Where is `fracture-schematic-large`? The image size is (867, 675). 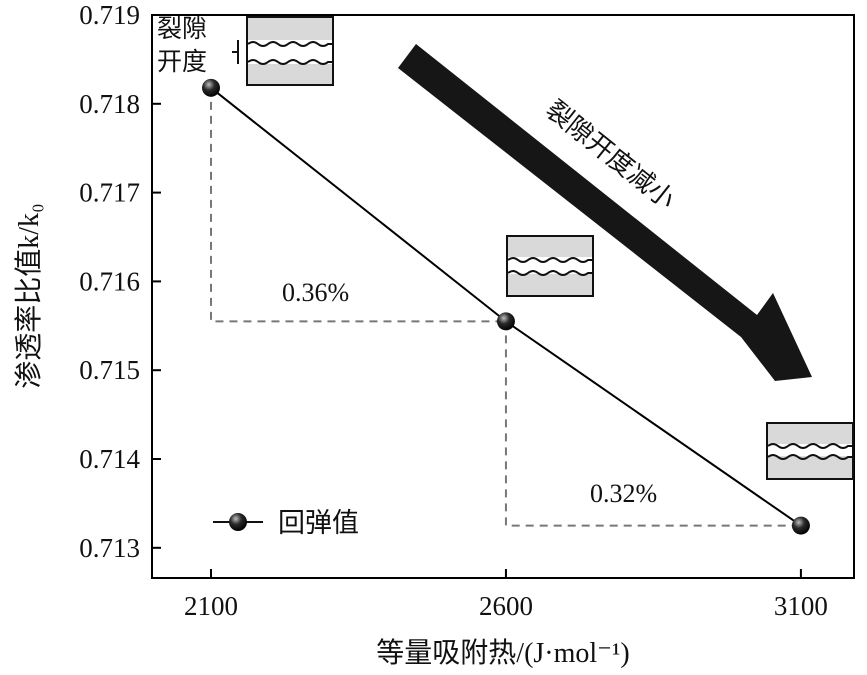
fracture-schematic-large is located at coordinates (290, 51).